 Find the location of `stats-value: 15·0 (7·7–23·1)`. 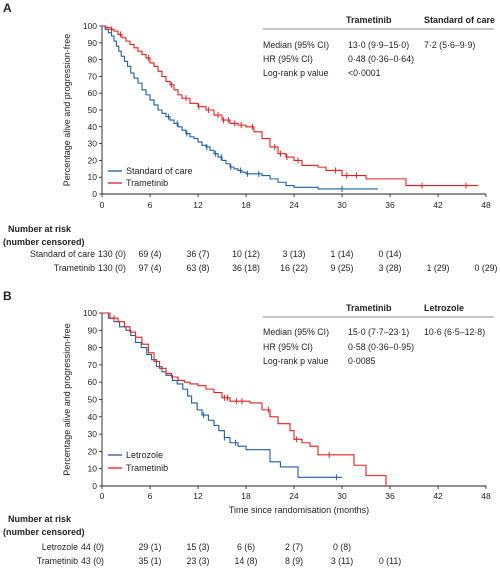

stats-value: 15·0 (7·7–23·1) is located at coordinates (378, 332).